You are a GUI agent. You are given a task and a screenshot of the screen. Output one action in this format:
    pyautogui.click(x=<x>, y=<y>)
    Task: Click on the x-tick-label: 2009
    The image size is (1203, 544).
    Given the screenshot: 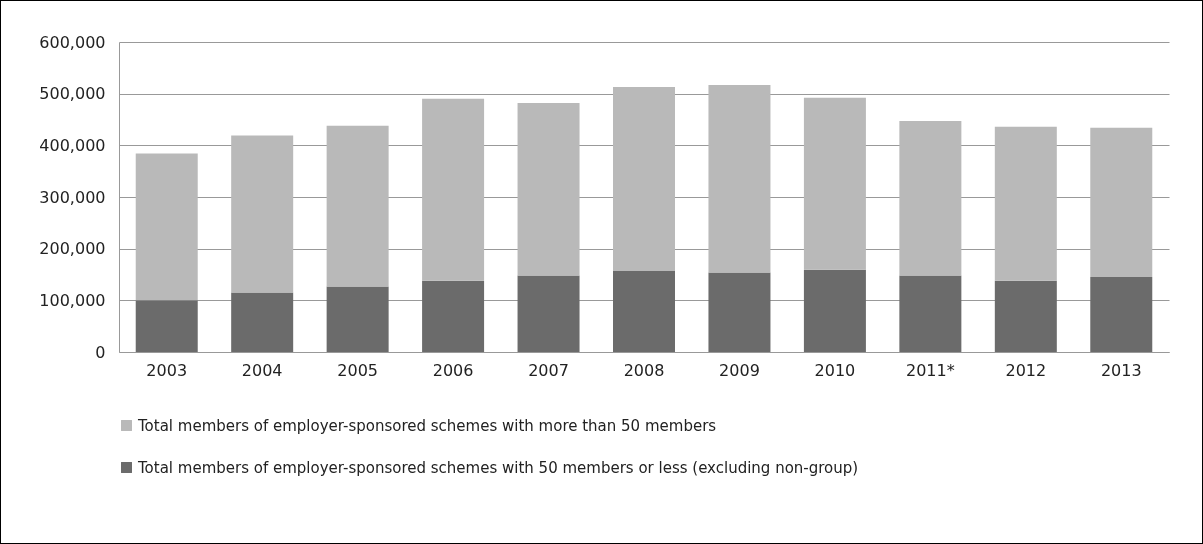 What is the action you would take?
    pyautogui.click(x=739, y=370)
    